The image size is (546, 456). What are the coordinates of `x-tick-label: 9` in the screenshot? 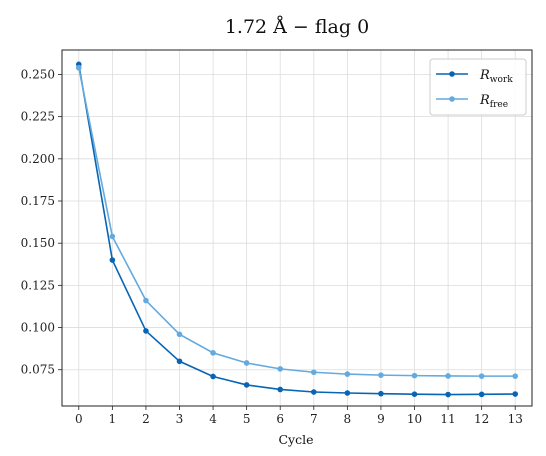 It's located at (381, 419).